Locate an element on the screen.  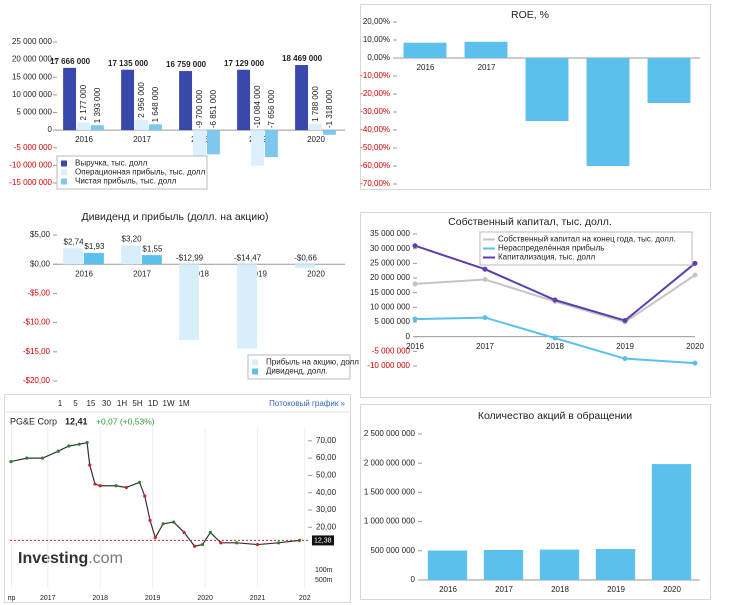
legend-label: Нераспределённая прибыль is located at coordinates (551, 248).